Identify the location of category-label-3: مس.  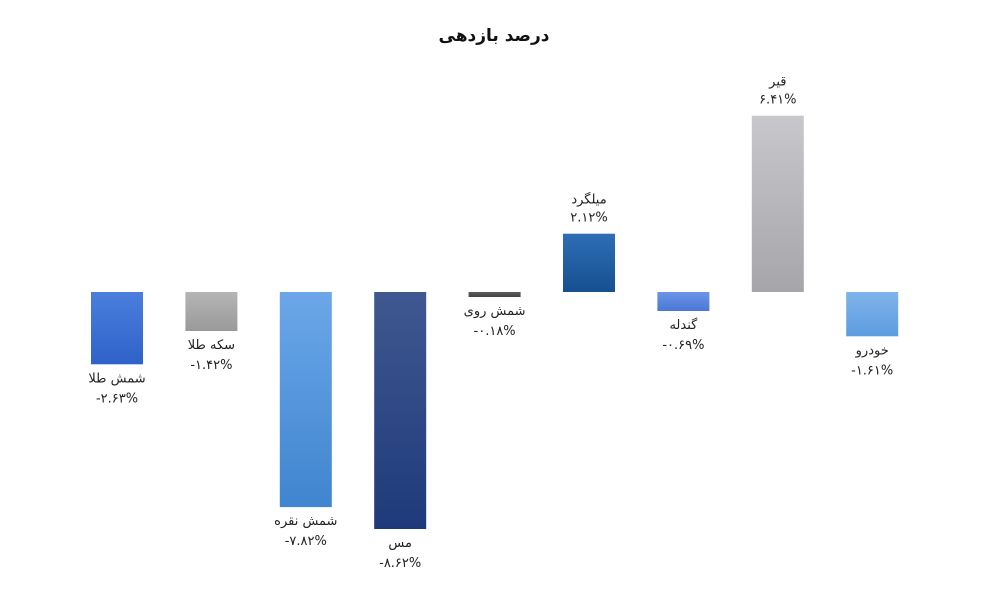
(400, 543).